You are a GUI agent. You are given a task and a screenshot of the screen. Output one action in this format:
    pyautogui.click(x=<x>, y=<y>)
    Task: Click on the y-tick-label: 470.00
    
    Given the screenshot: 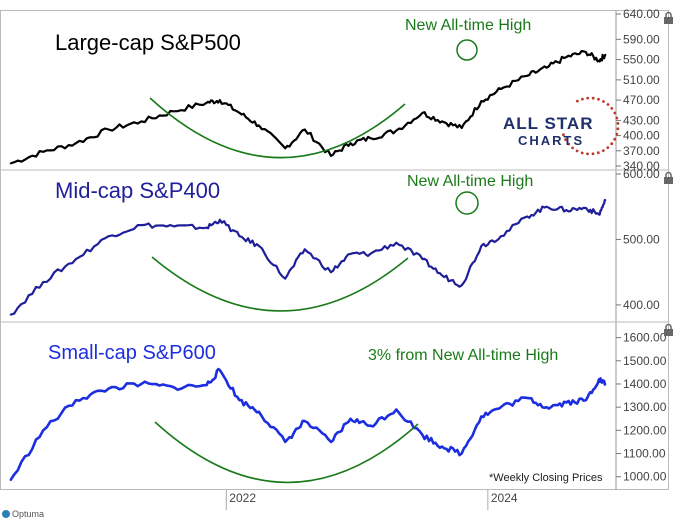 What is the action you would take?
    pyautogui.click(x=641, y=100)
    